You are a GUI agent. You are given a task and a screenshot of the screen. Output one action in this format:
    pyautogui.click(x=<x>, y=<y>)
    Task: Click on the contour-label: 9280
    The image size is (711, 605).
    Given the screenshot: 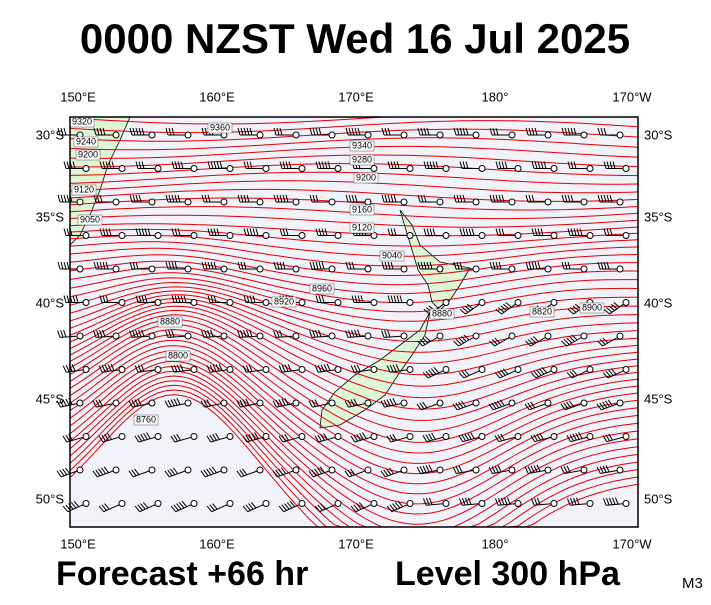 What is the action you would take?
    pyautogui.click(x=362, y=159)
    